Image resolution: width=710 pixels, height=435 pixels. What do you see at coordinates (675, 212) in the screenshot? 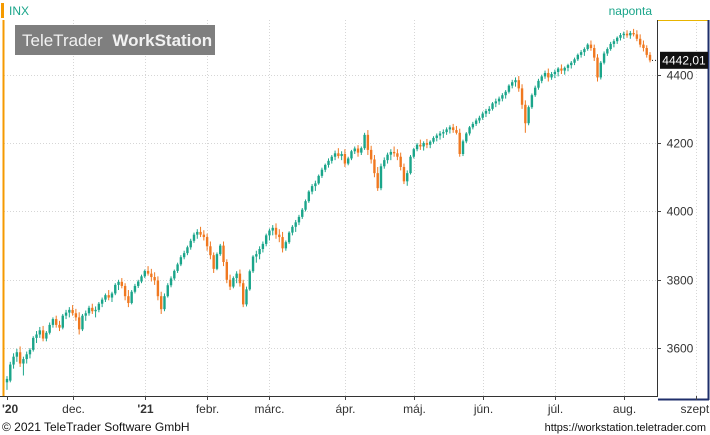
I see `y-axis: 3600 3800 4000 4200 4400` at bounding box center [675, 212].